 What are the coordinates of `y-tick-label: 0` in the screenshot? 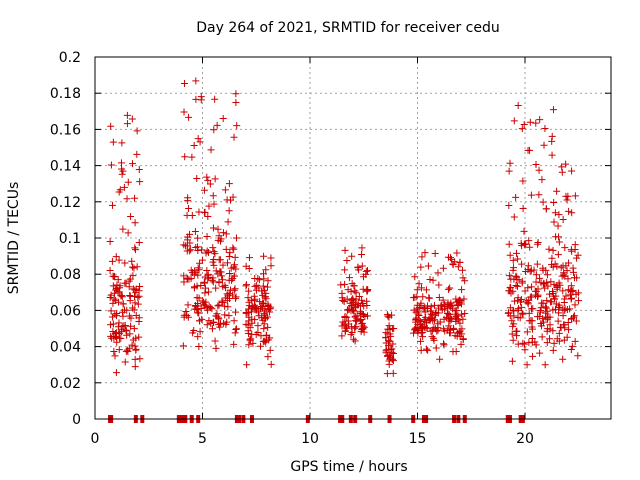 It's located at (76, 420).